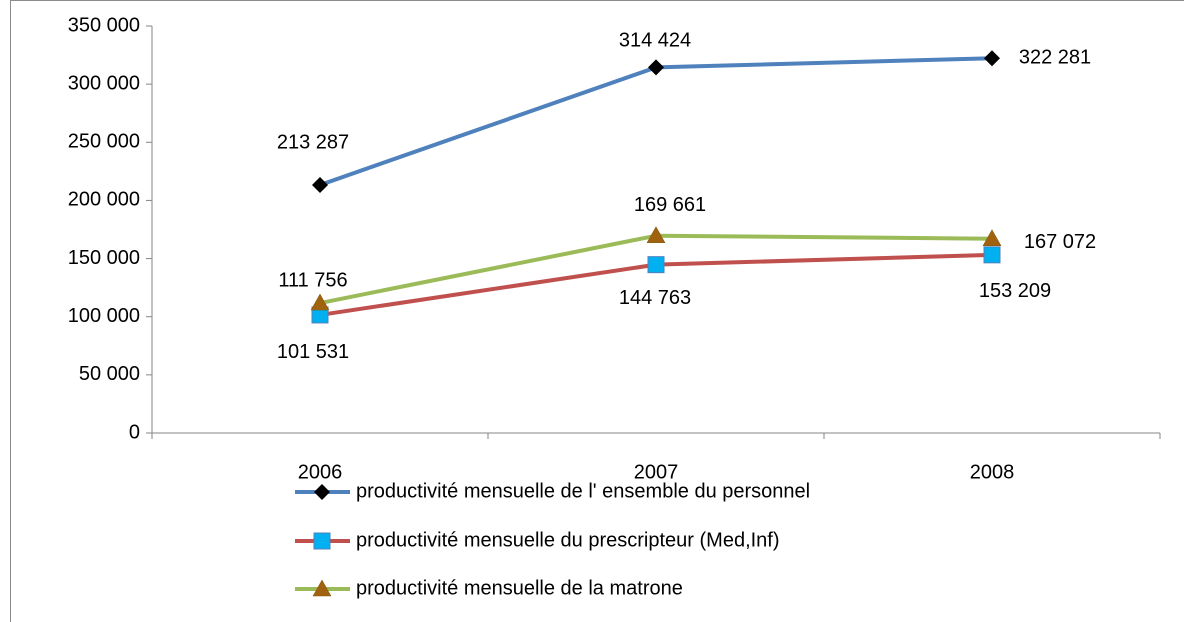 The image size is (1184, 622). Describe the element at coordinates (656, 121) in the screenshot. I see `series-line` at that location.